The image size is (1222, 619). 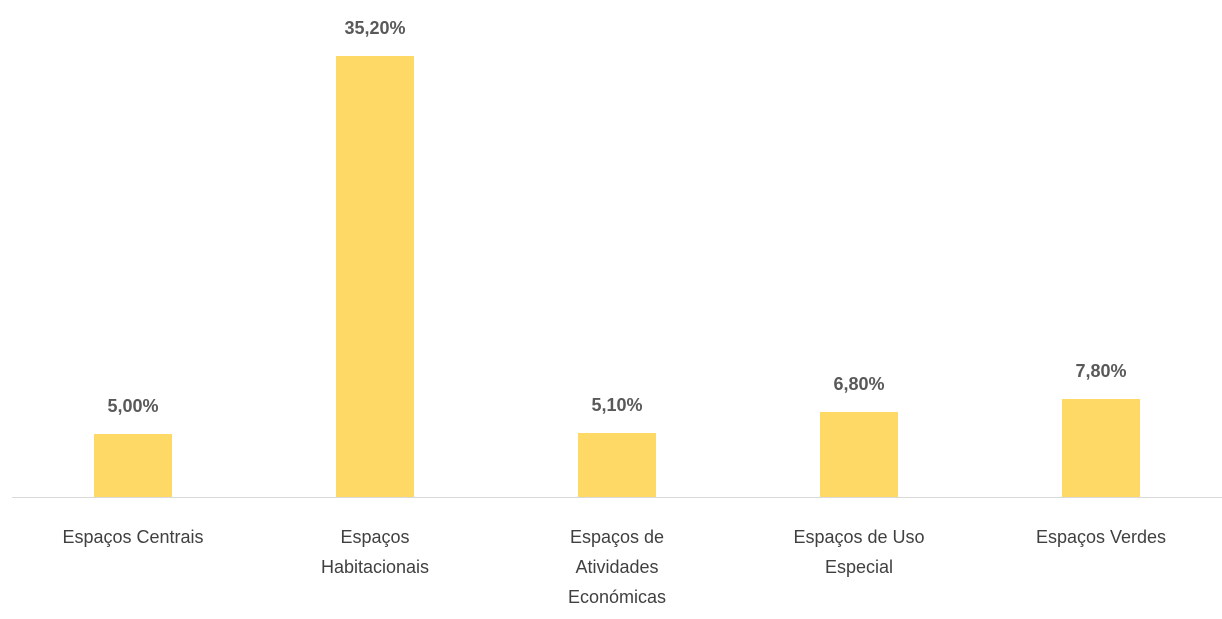 I want to click on x-axis-line, so click(x=617, y=497).